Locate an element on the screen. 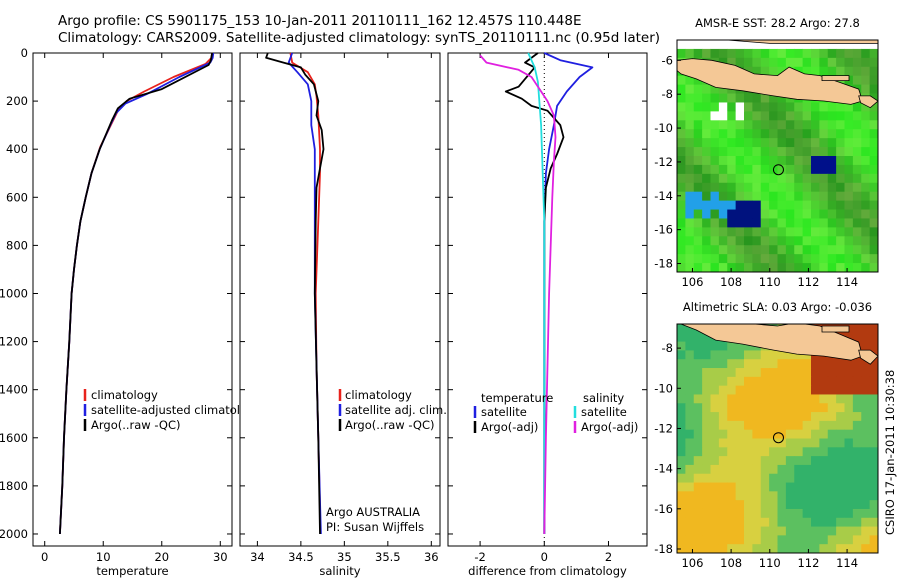 Image resolution: width=900 pixels, height=580 pixels. y-tick-label: -14 is located at coordinates (663, 469).